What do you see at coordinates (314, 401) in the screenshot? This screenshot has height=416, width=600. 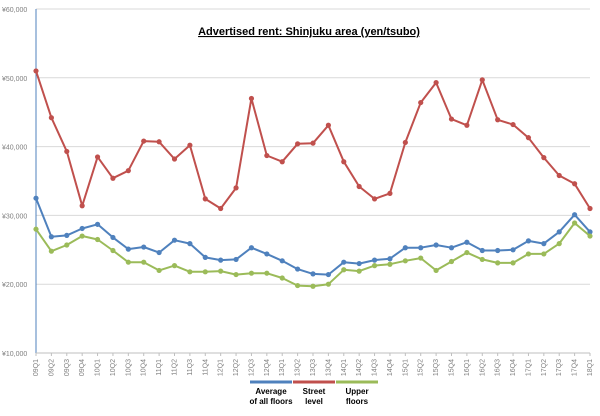 I see `legend-label: level` at bounding box center [314, 401].